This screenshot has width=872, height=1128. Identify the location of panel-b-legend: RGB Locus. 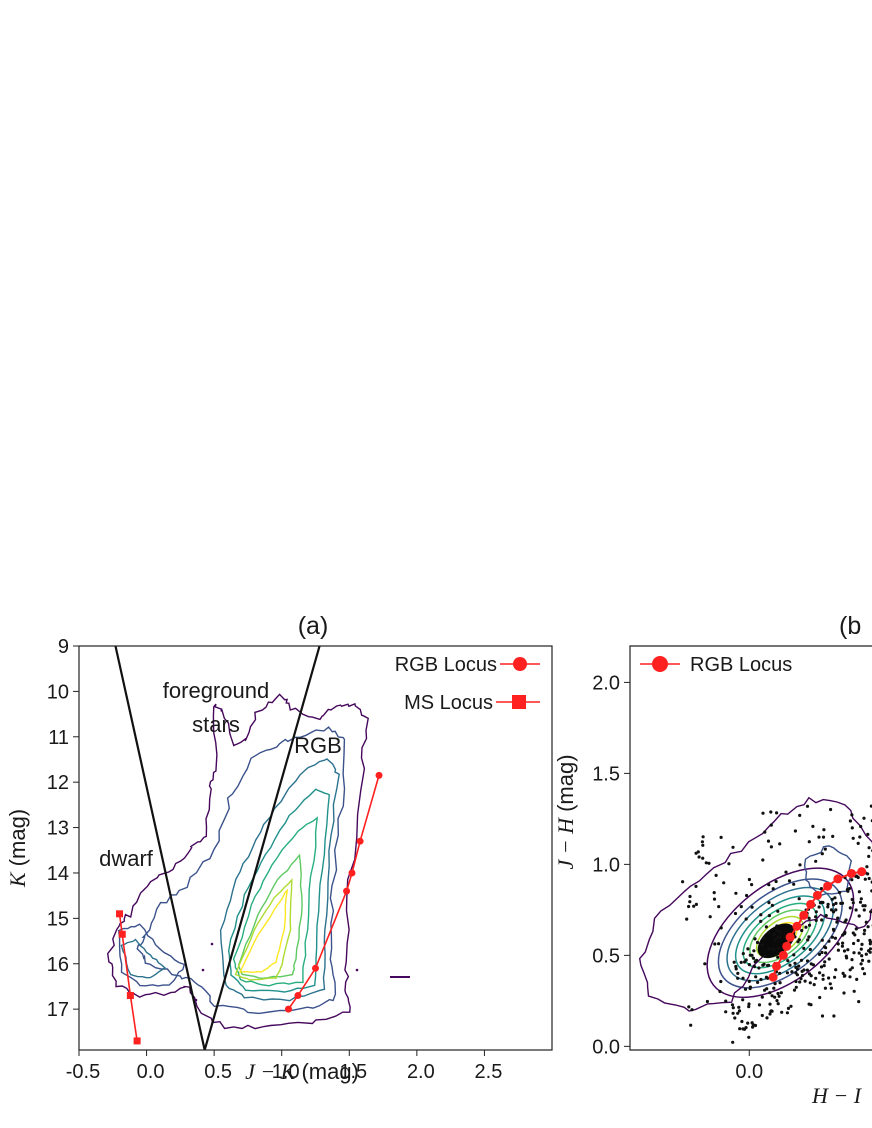
(716, 665).